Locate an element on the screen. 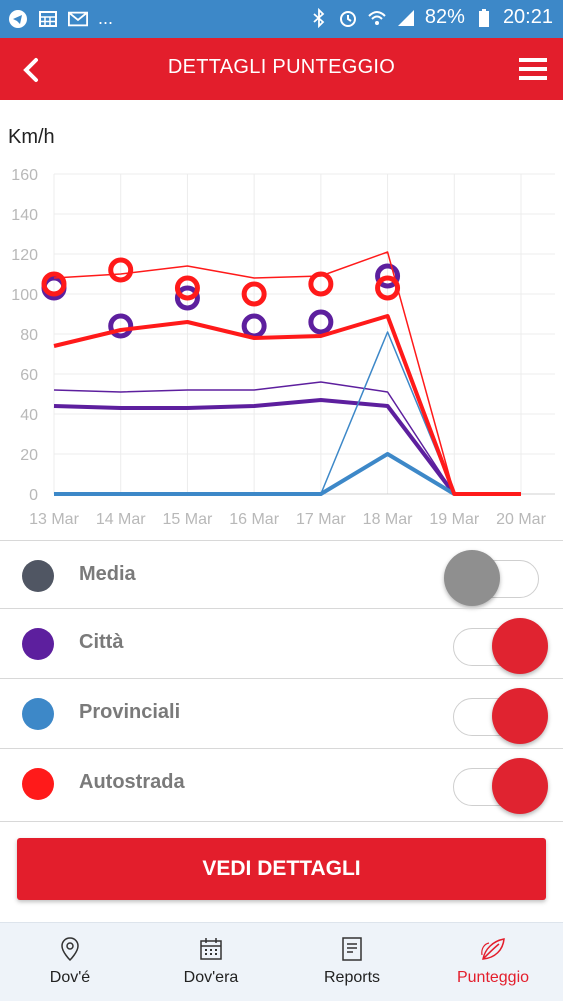  hamburger-menu-icon is located at coordinates (533, 69).